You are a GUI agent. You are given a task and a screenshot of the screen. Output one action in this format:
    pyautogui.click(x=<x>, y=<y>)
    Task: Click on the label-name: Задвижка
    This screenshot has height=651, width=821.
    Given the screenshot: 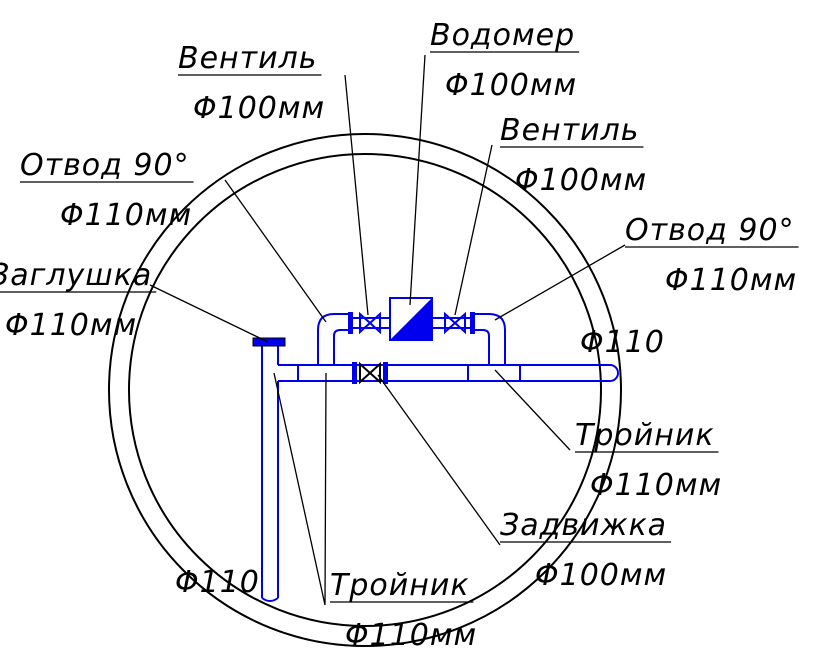 What is the action you would take?
    pyautogui.click(x=583, y=525)
    